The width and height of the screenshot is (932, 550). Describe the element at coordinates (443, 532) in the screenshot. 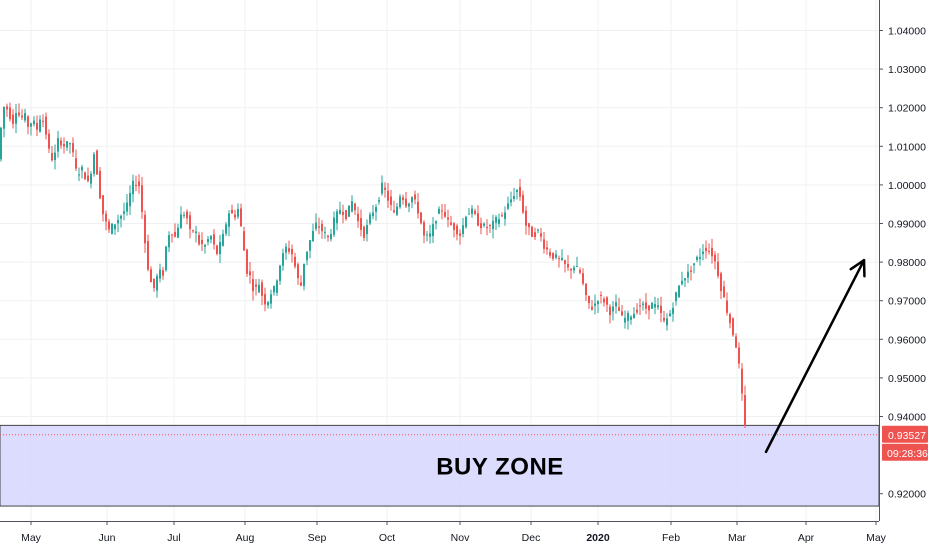

I see `time-axis: May Jun Jul Aug Sep Oct Nov Dec 2020 Feb Mar Apr May` at that location.